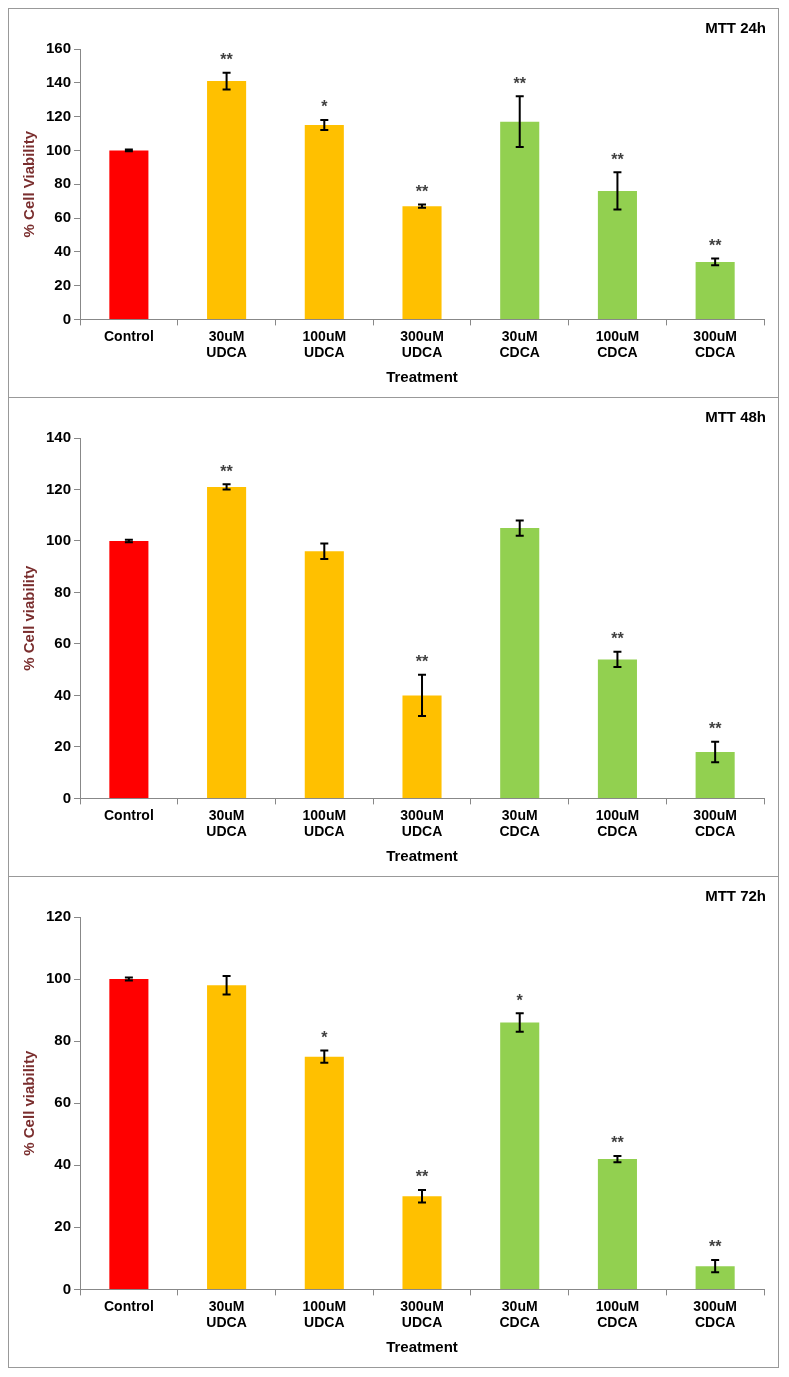 The height and width of the screenshot is (1377, 789). What do you see at coordinates (735, 416) in the screenshot?
I see `chart-title: MTT 48h` at bounding box center [735, 416].